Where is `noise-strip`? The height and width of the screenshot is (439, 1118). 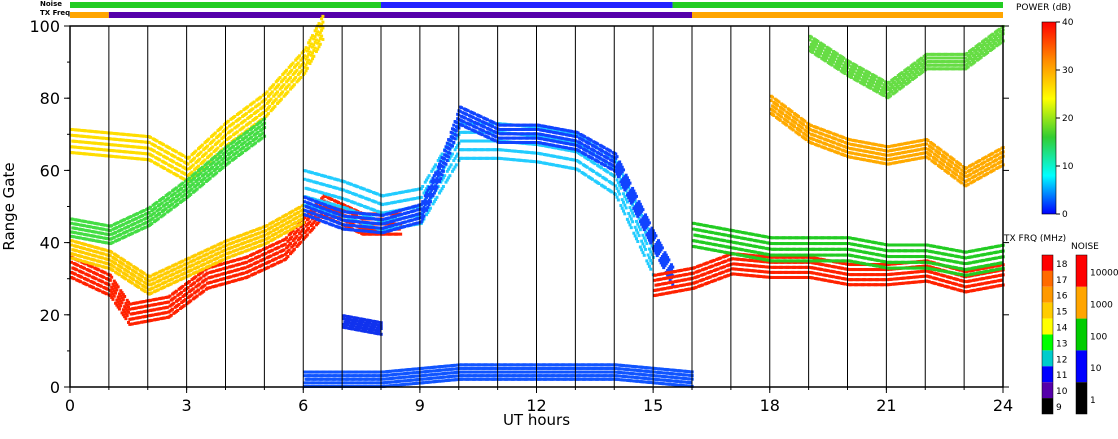 noise-strip is located at coordinates (536, 5).